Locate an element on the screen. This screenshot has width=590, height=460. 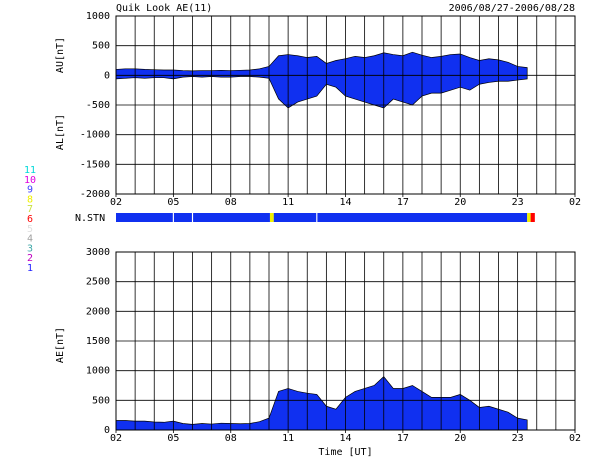
station-legend-entry: 5 is located at coordinates (30, 229).